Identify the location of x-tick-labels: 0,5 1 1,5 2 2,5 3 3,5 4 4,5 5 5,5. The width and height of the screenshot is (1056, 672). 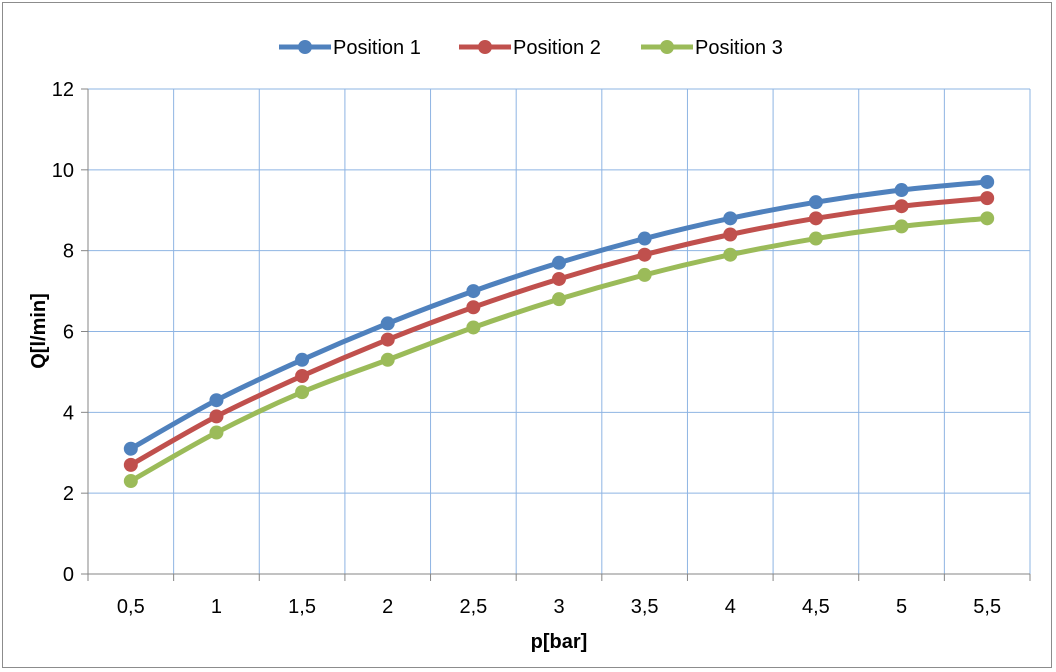
(559, 607).